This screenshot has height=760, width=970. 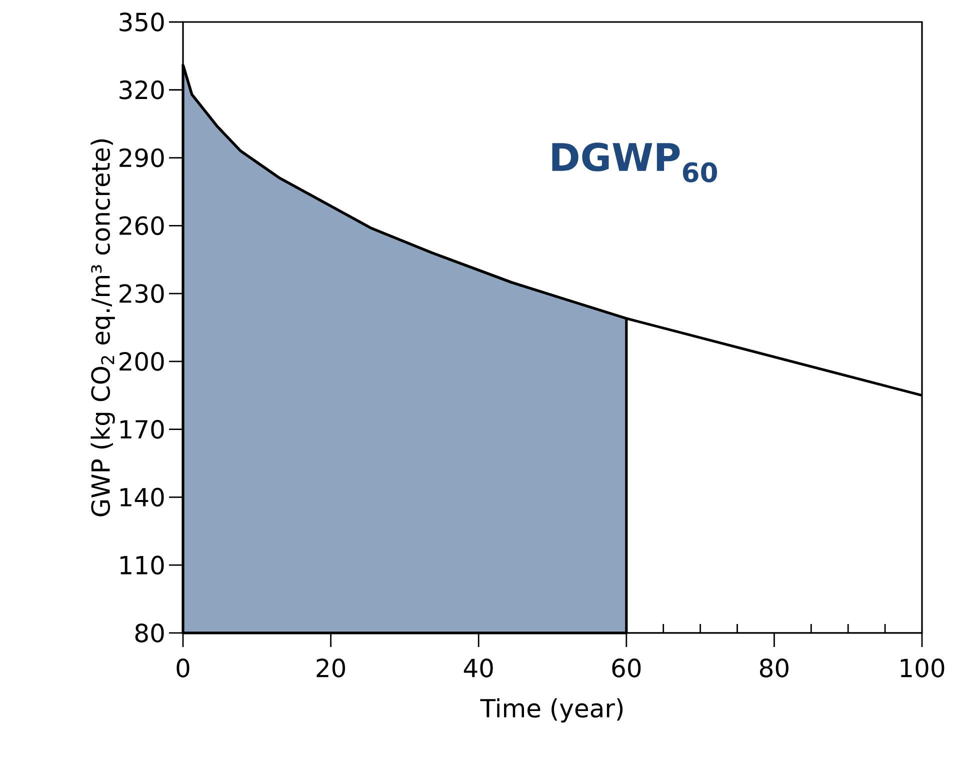 What do you see at coordinates (149, 633) in the screenshot?
I see `y-tick-label: 80` at bounding box center [149, 633].